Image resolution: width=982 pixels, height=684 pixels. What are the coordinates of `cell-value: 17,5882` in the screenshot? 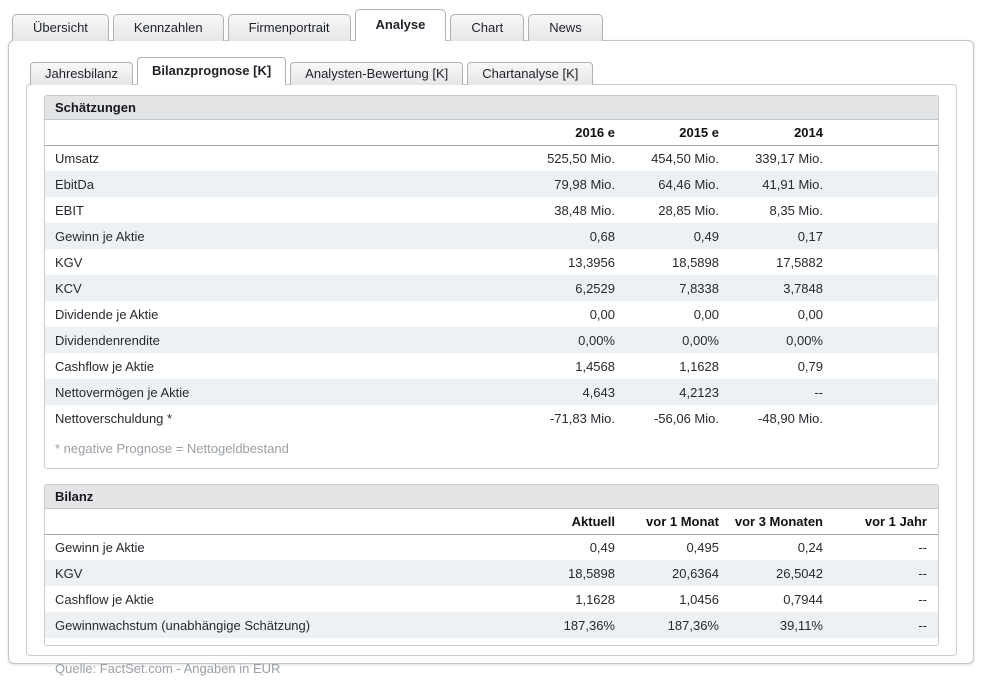 It's located at (799, 262).